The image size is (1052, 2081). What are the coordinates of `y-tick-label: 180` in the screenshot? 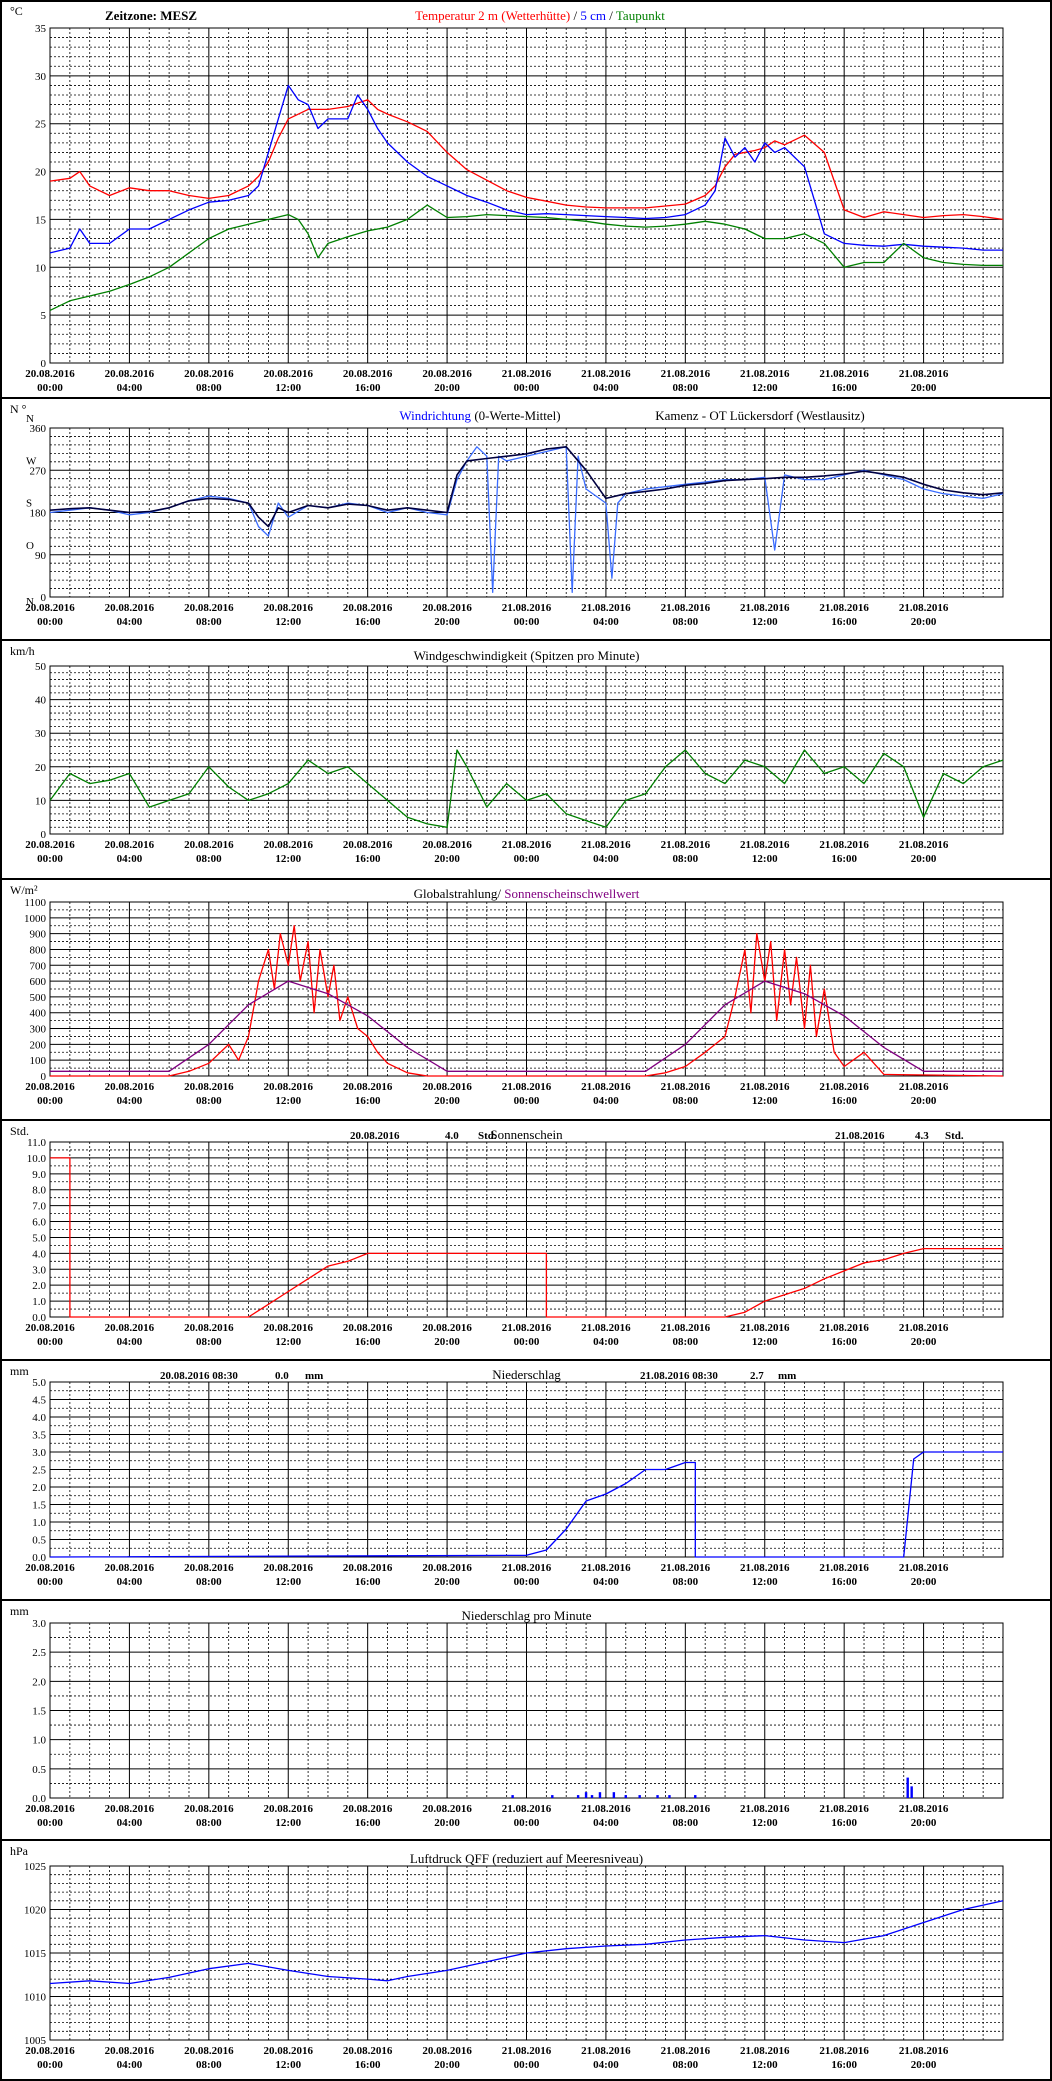 It's located at (38, 514).